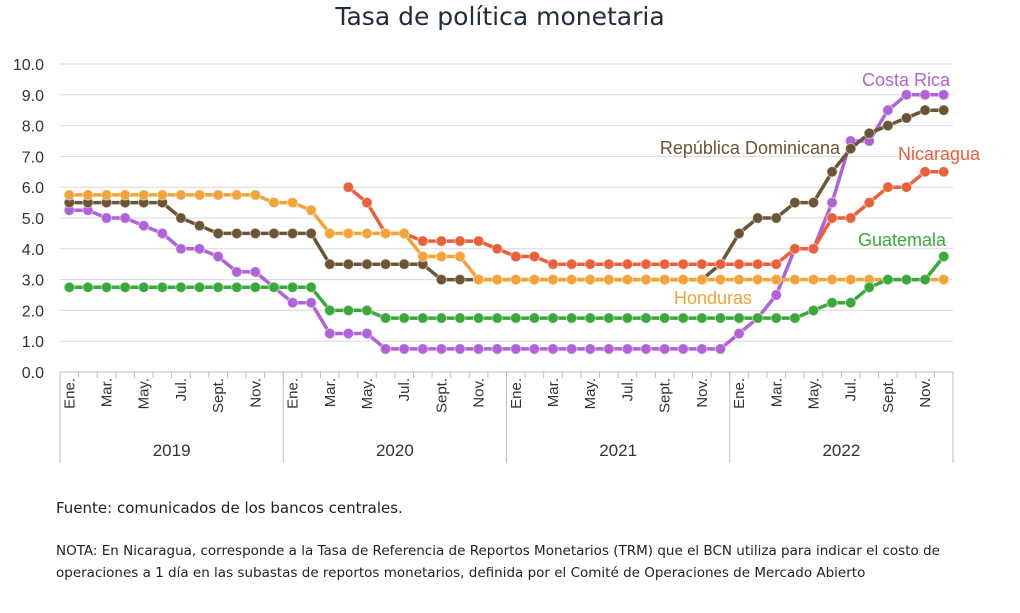  Describe the element at coordinates (33, 188) in the screenshot. I see `y-tick-label: 6.0` at that location.